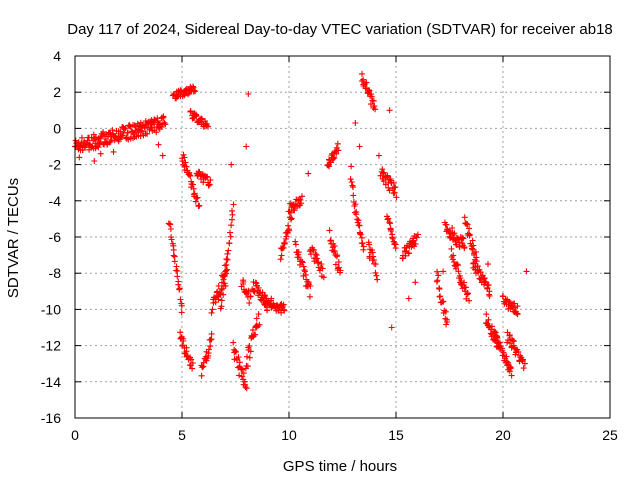  Describe the element at coordinates (51, 418) in the screenshot. I see `y-tick-label: -16` at that location.